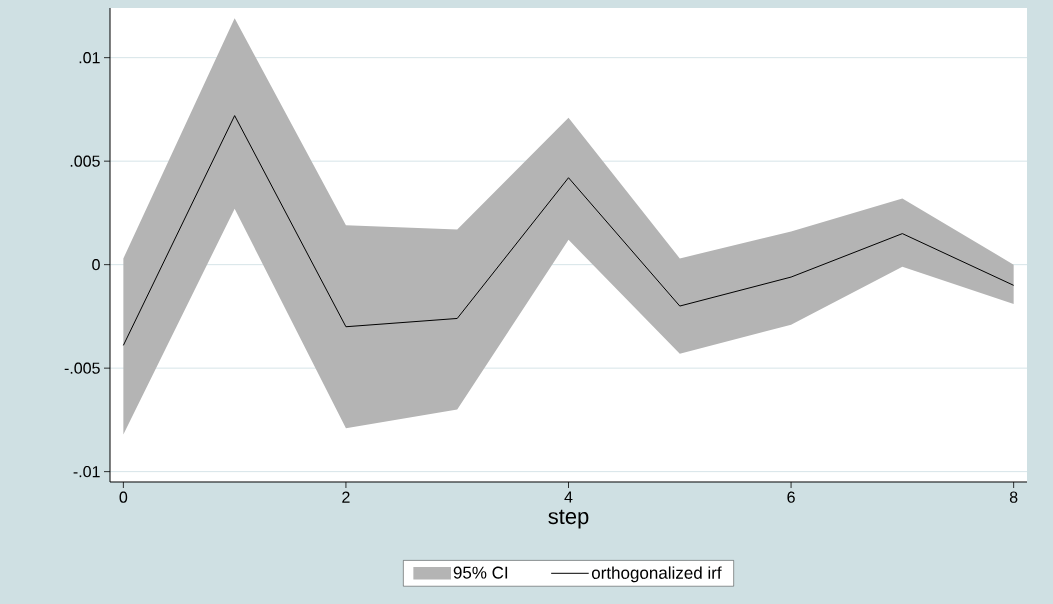 This screenshot has height=604, width=1053. I want to click on x-axis-title: step, so click(568, 519).